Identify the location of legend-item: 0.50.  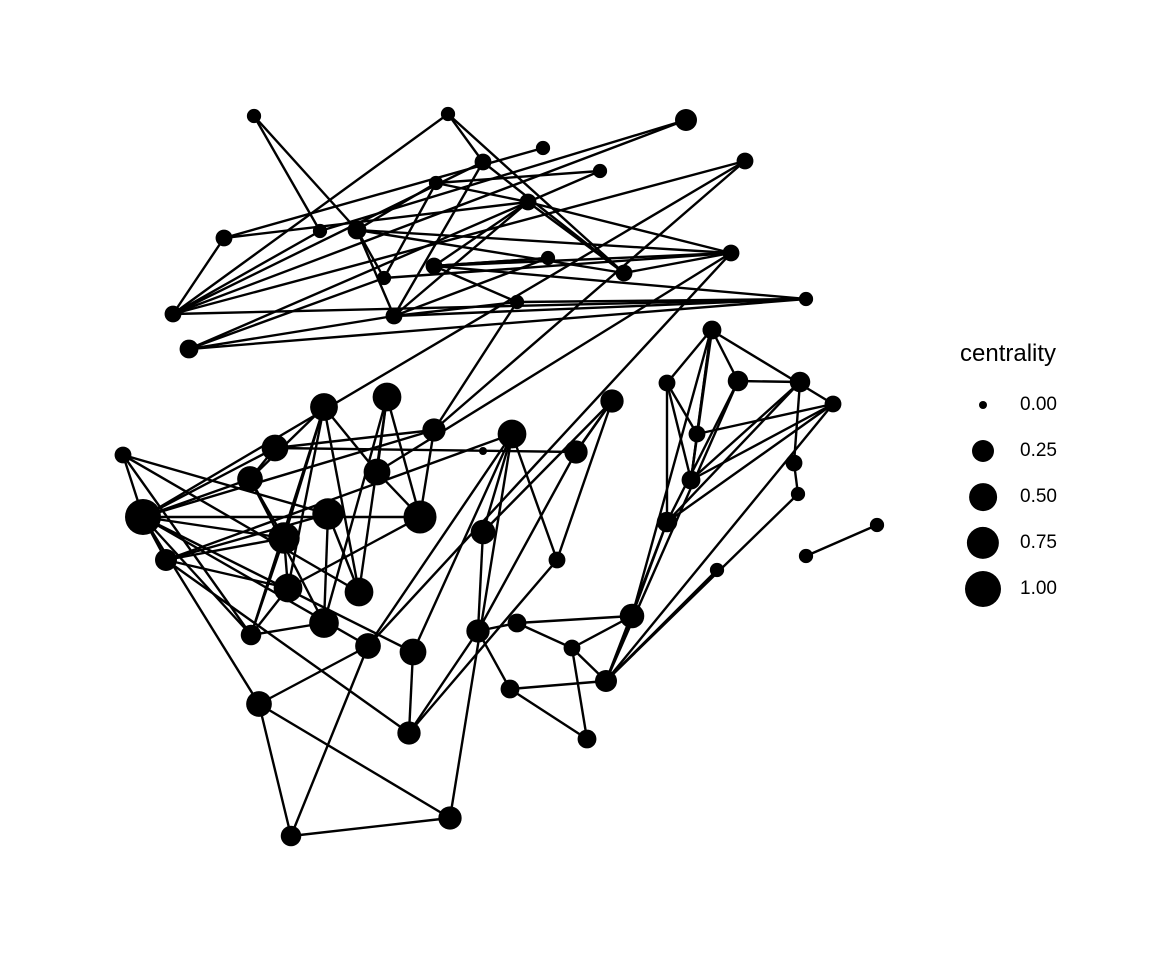
(1050, 497).